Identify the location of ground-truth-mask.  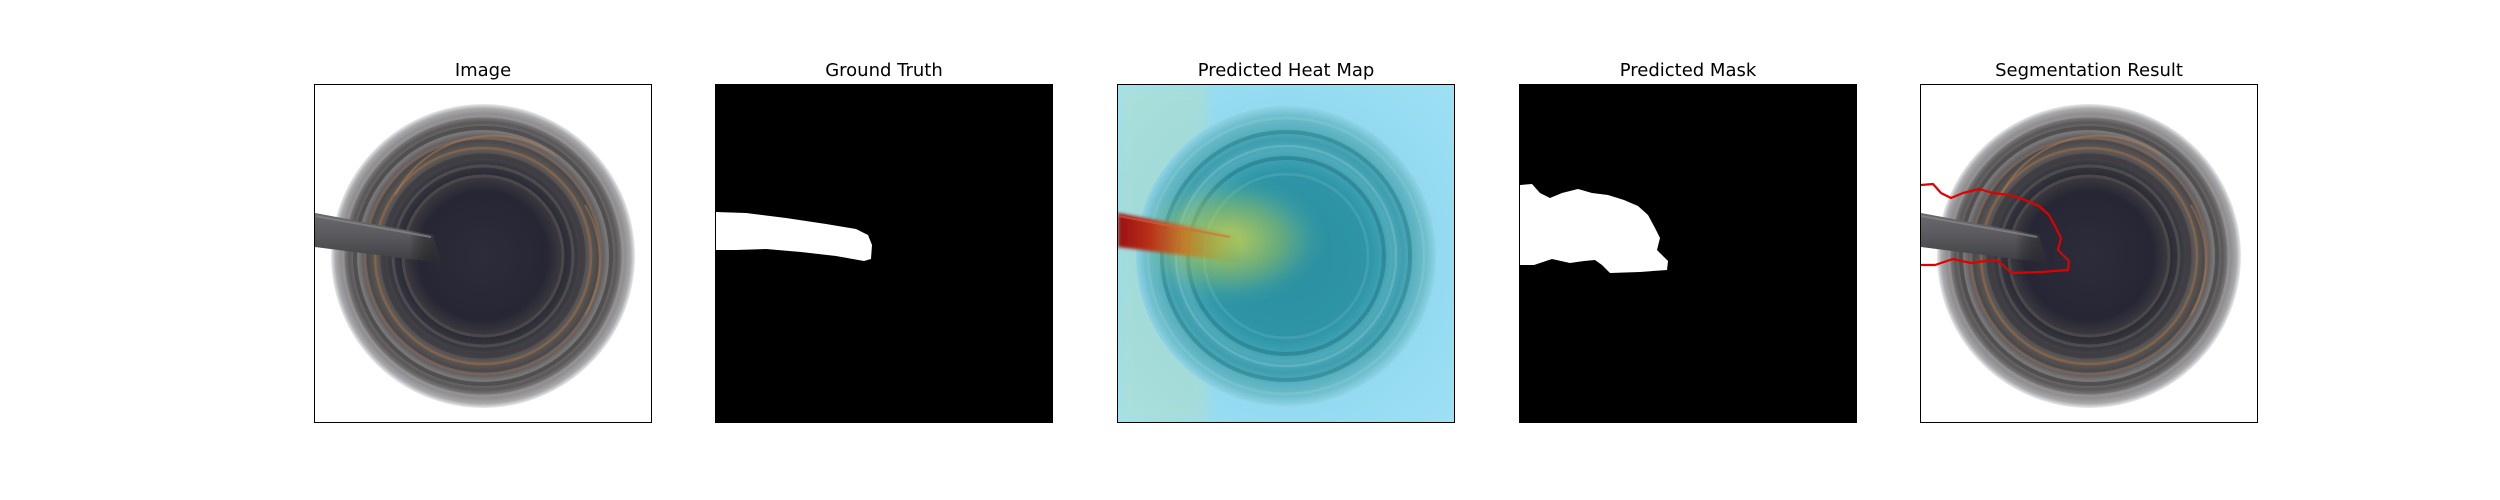
(884, 253).